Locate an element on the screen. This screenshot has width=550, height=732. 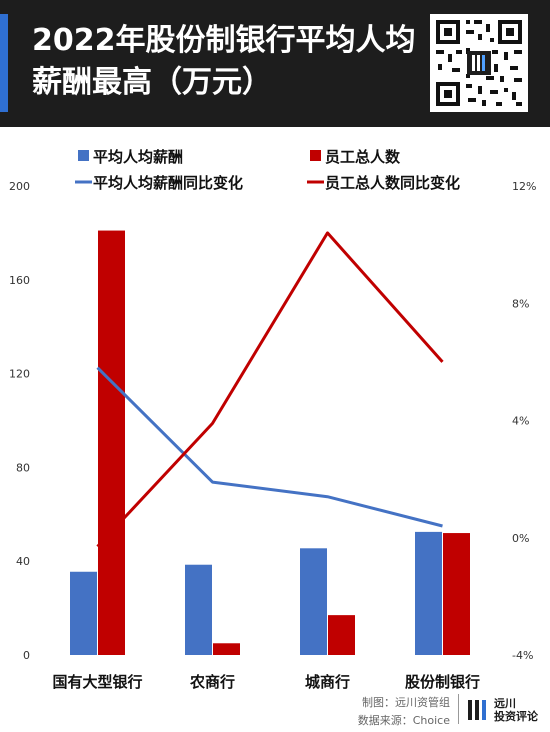
accent-bar is located at coordinates (4, 63).